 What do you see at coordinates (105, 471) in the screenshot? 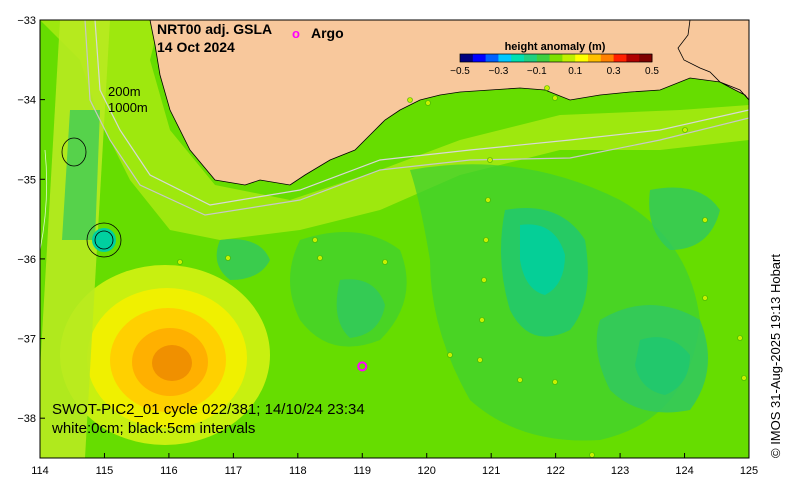
I see `x-tick-label: 115` at bounding box center [105, 471].